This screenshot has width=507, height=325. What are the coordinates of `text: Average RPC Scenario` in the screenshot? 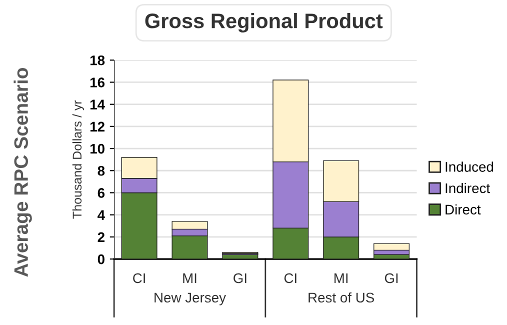 It's located at (23, 172).